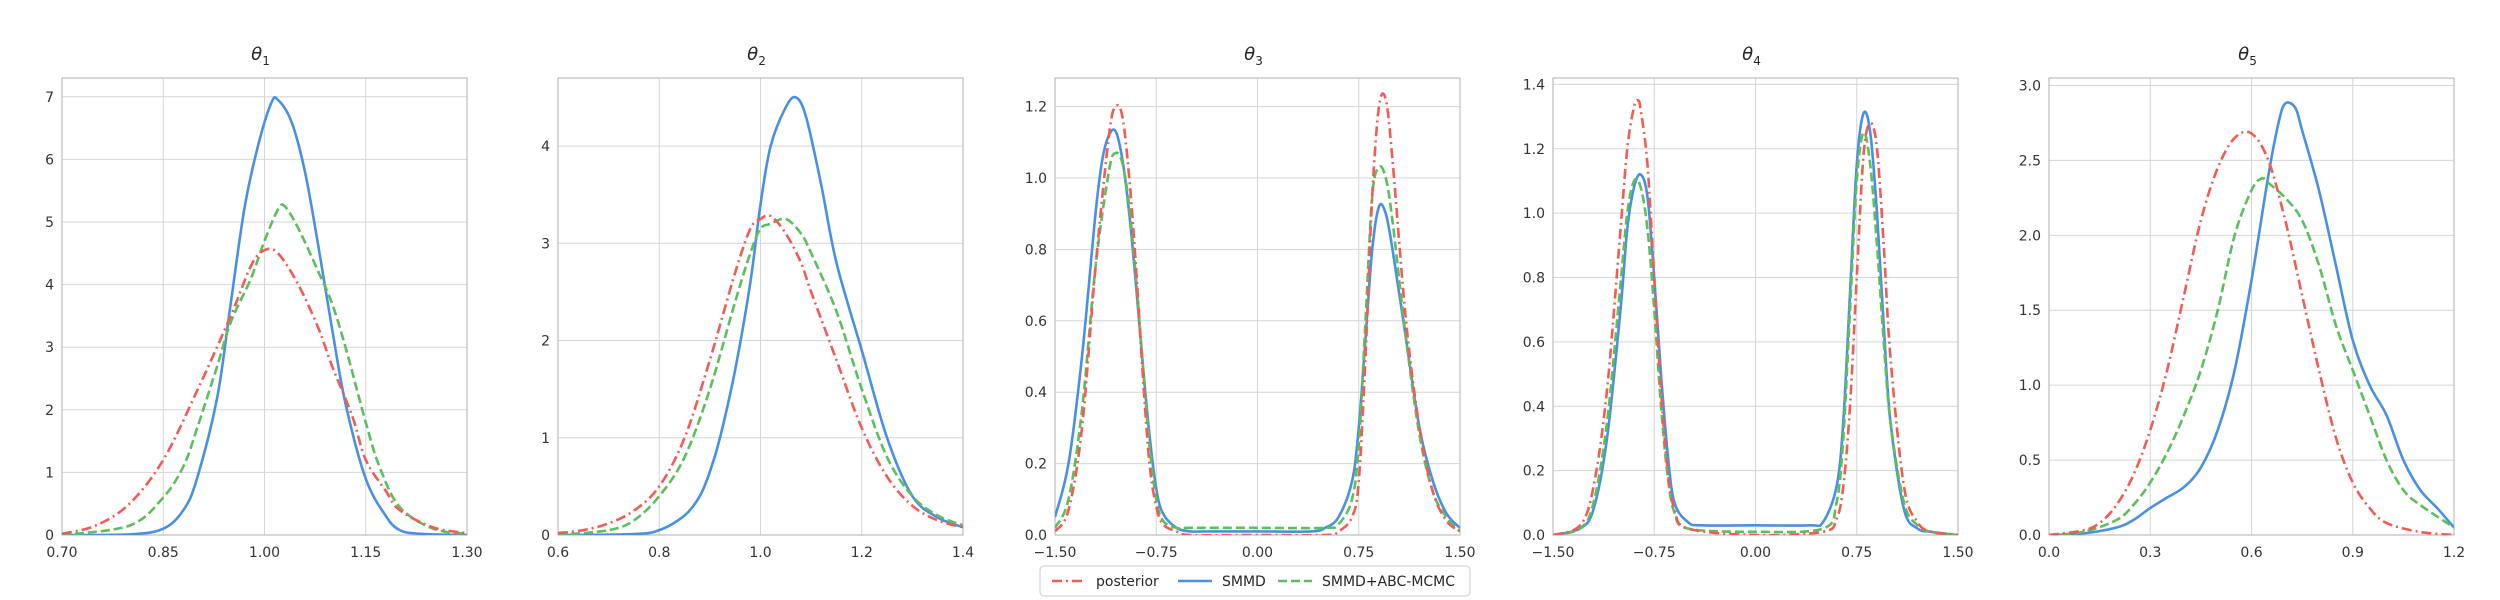 Image resolution: width=2500 pixels, height=600 pixels. I want to click on x-tick-label: 1.15, so click(365, 553).